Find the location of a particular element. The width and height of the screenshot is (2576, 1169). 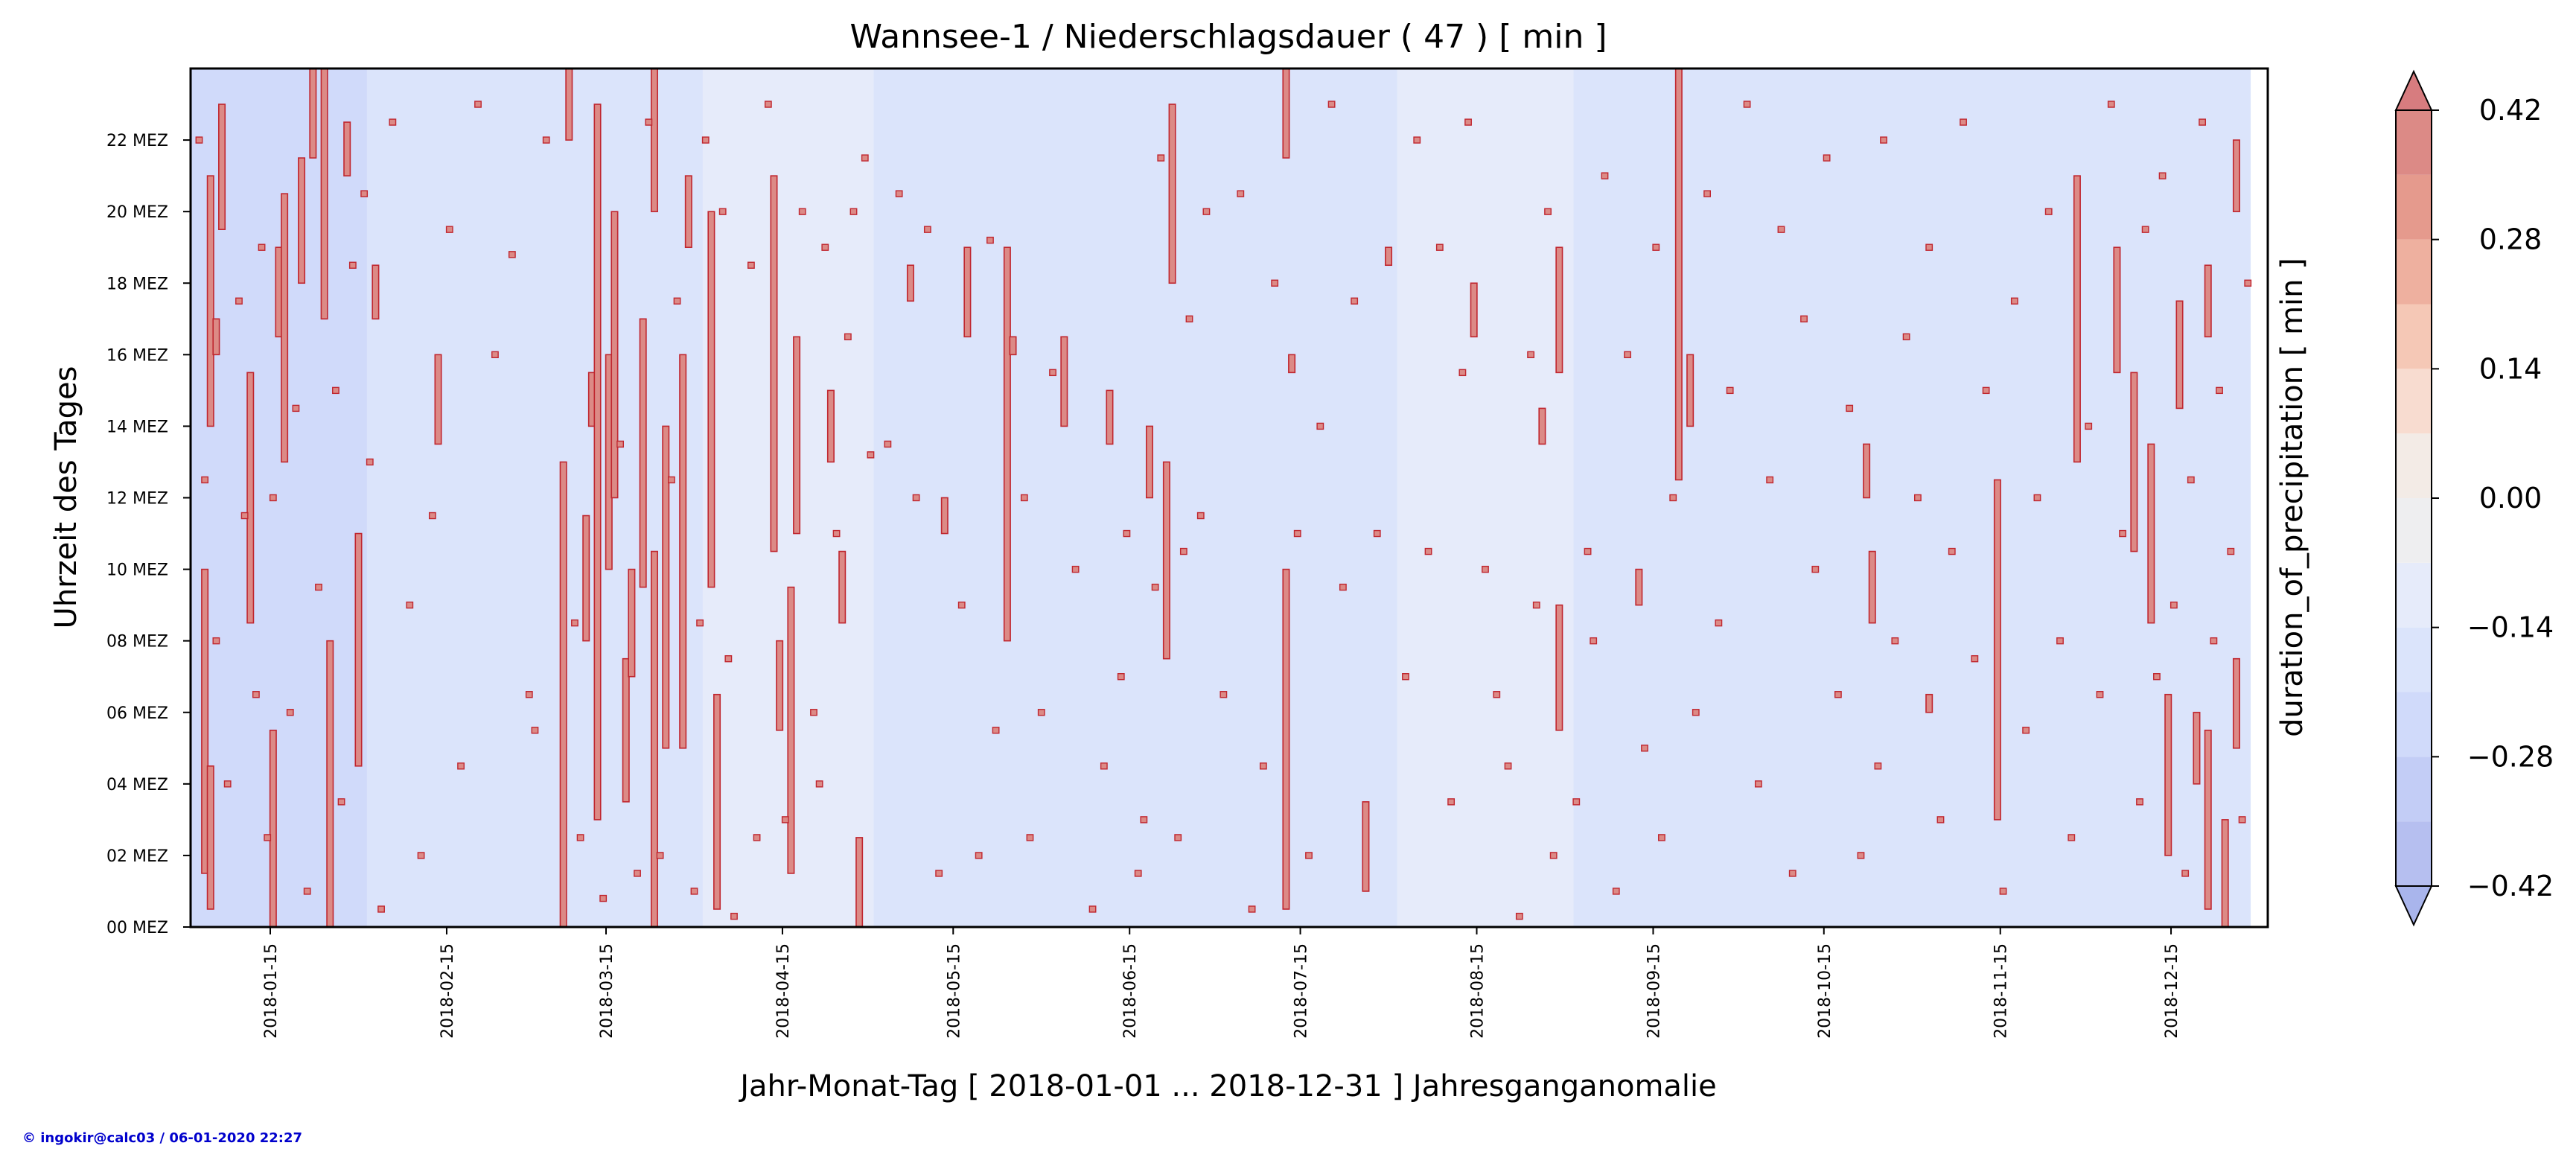

y-tick-label: 02 MEZ is located at coordinates (137, 856).